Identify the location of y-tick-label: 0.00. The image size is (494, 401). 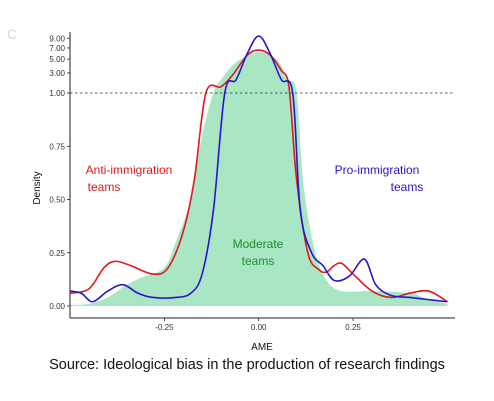
(57, 306).